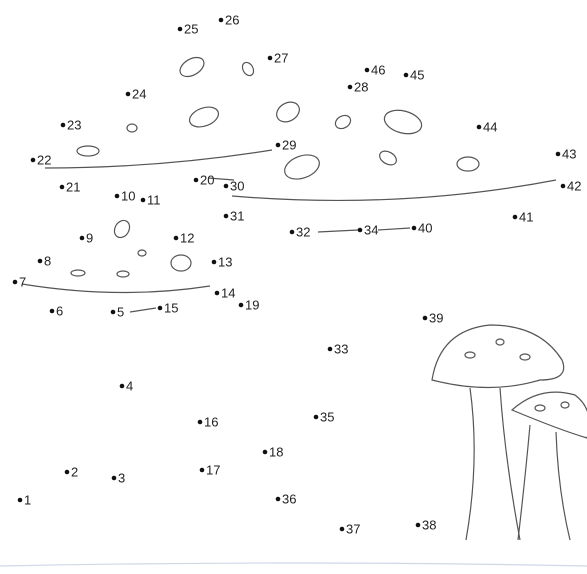 This screenshot has height=574, width=587. Describe the element at coordinates (129, 385) in the screenshot. I see `dot-number: 4` at that location.